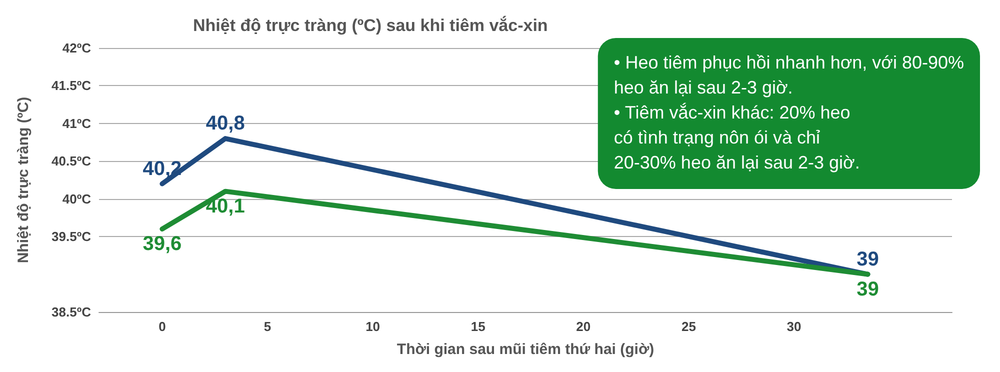  Describe the element at coordinates (737, 137) in the screenshot. I see `annotation: • Tiêm vắc-xin khác: 20% heo có tình trạng nôn ói và chỉ 20-30% heo ăn lại sau 2-3 giờ.` at that location.